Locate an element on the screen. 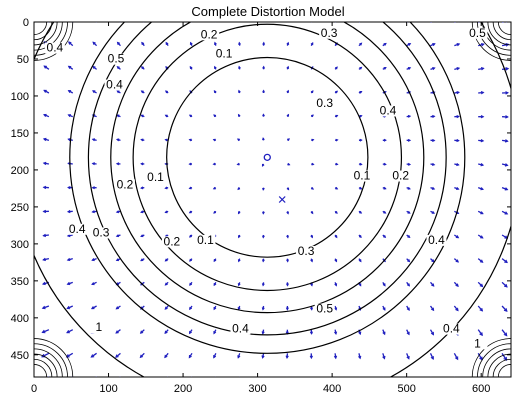  y-tick-label: 300 is located at coordinates (20, 245).